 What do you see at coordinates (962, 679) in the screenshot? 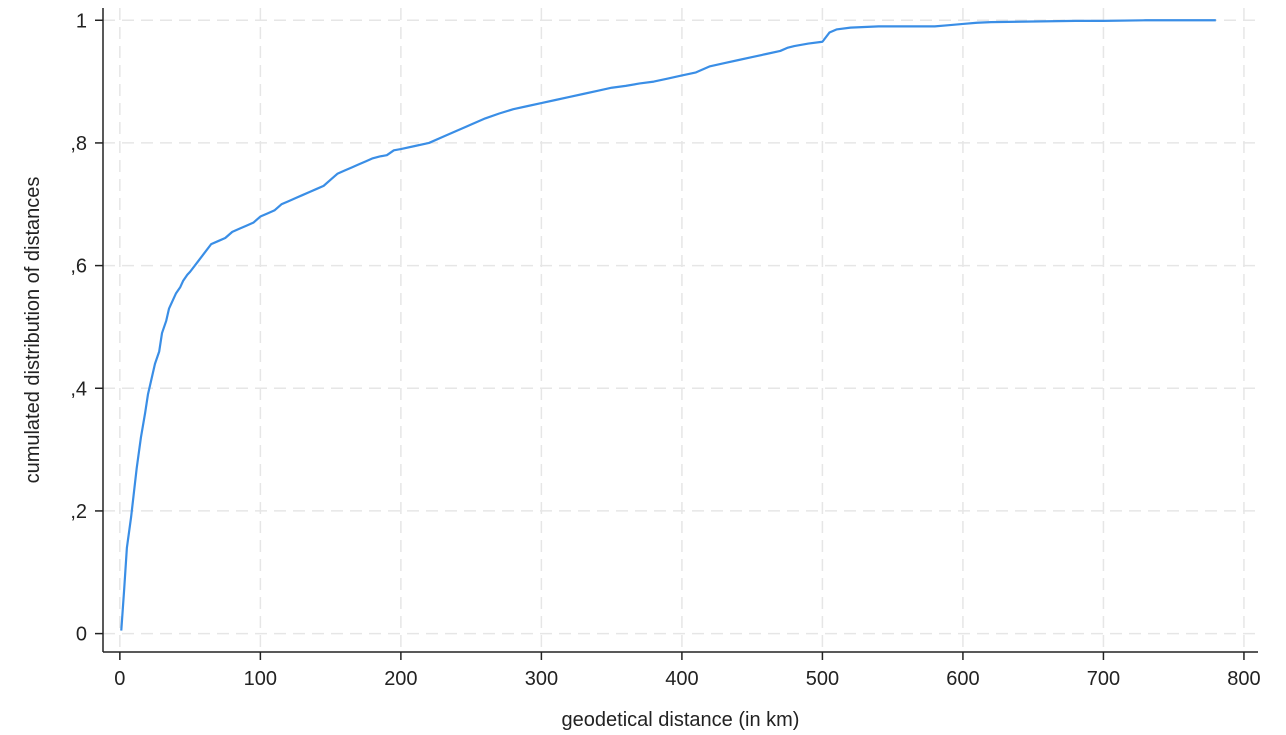
I see `x-tick-label: 600` at bounding box center [962, 679].